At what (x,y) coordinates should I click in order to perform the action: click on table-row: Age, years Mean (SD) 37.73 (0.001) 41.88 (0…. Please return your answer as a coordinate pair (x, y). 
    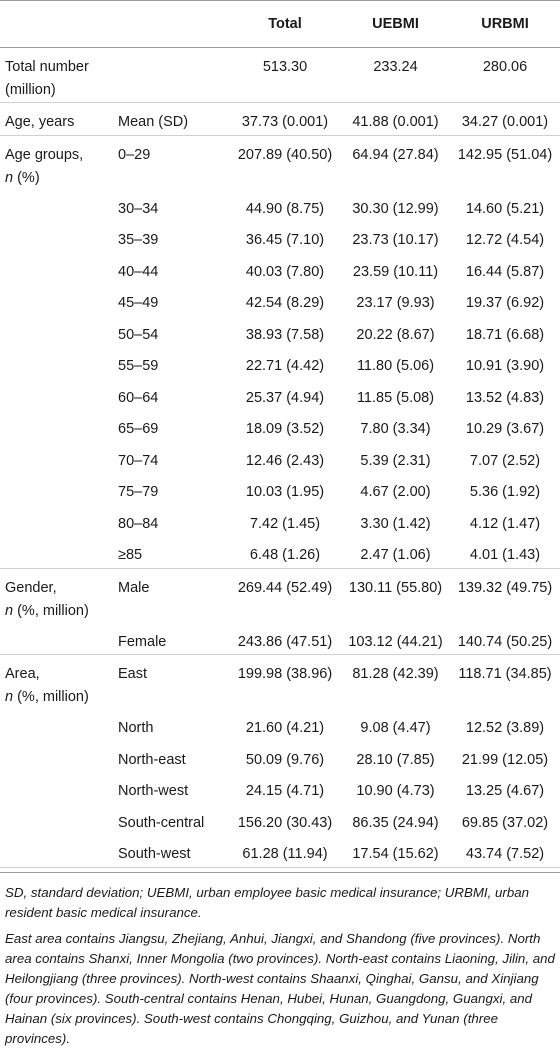
    Looking at the image, I should click on (280, 119).